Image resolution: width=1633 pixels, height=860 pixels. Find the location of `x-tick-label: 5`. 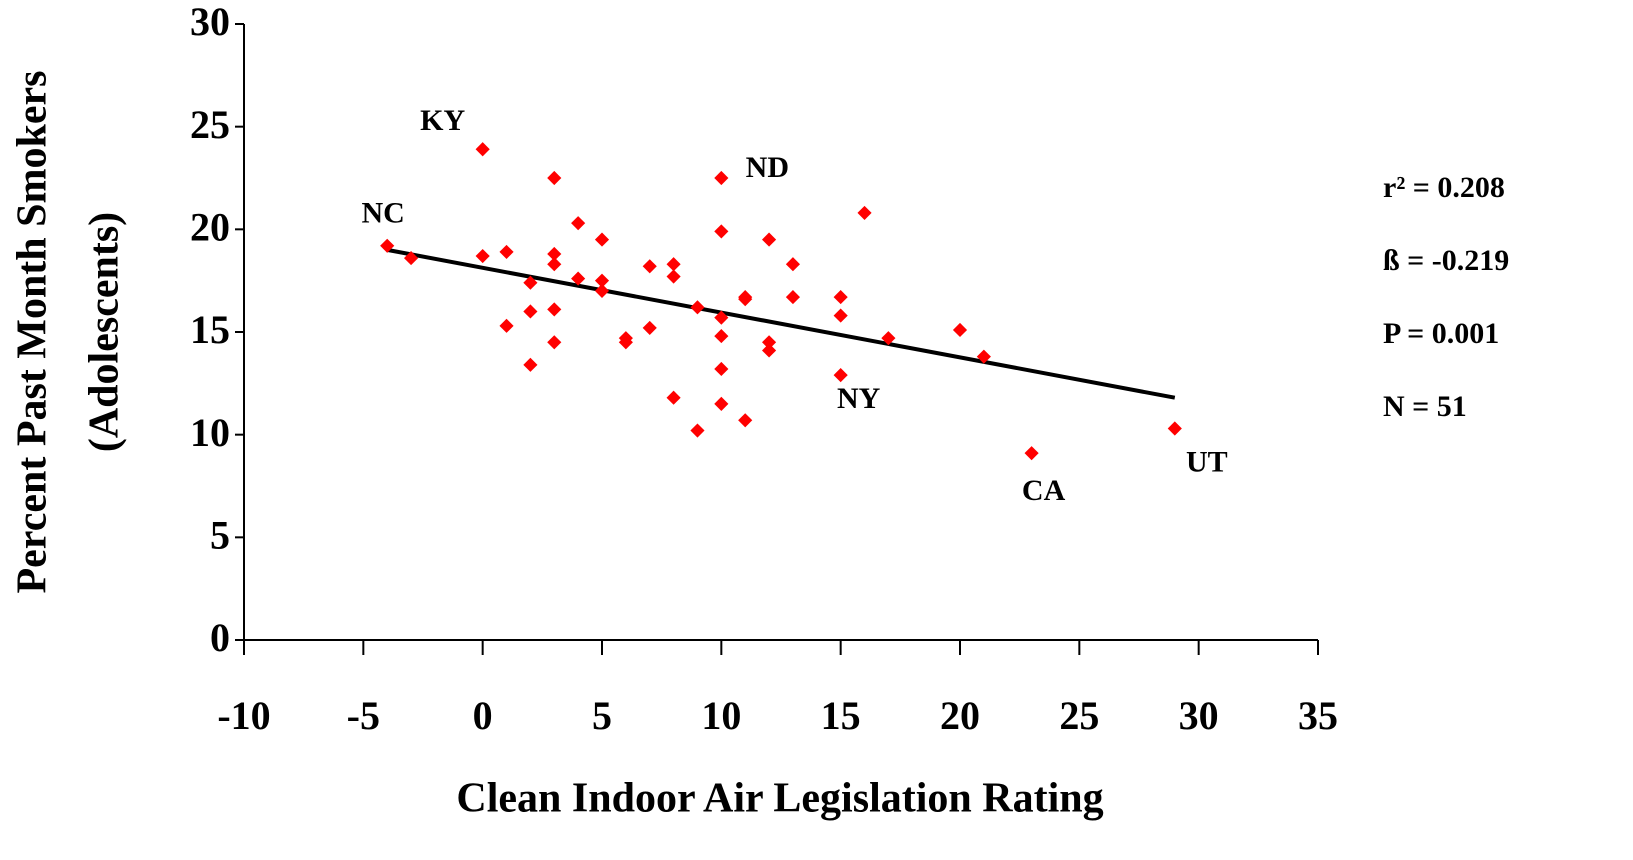

x-tick-label: 5 is located at coordinates (602, 715).